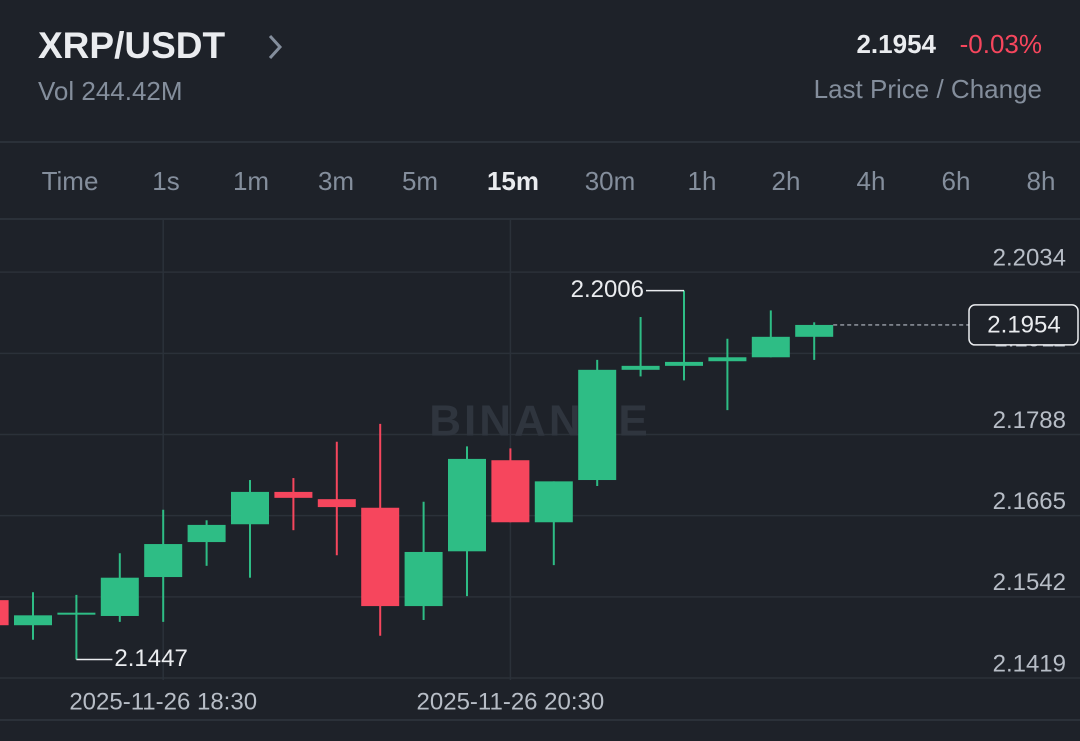 Image resolution: width=1080 pixels, height=741 pixels. I want to click on interval-tab: 8h, so click(1041, 181).